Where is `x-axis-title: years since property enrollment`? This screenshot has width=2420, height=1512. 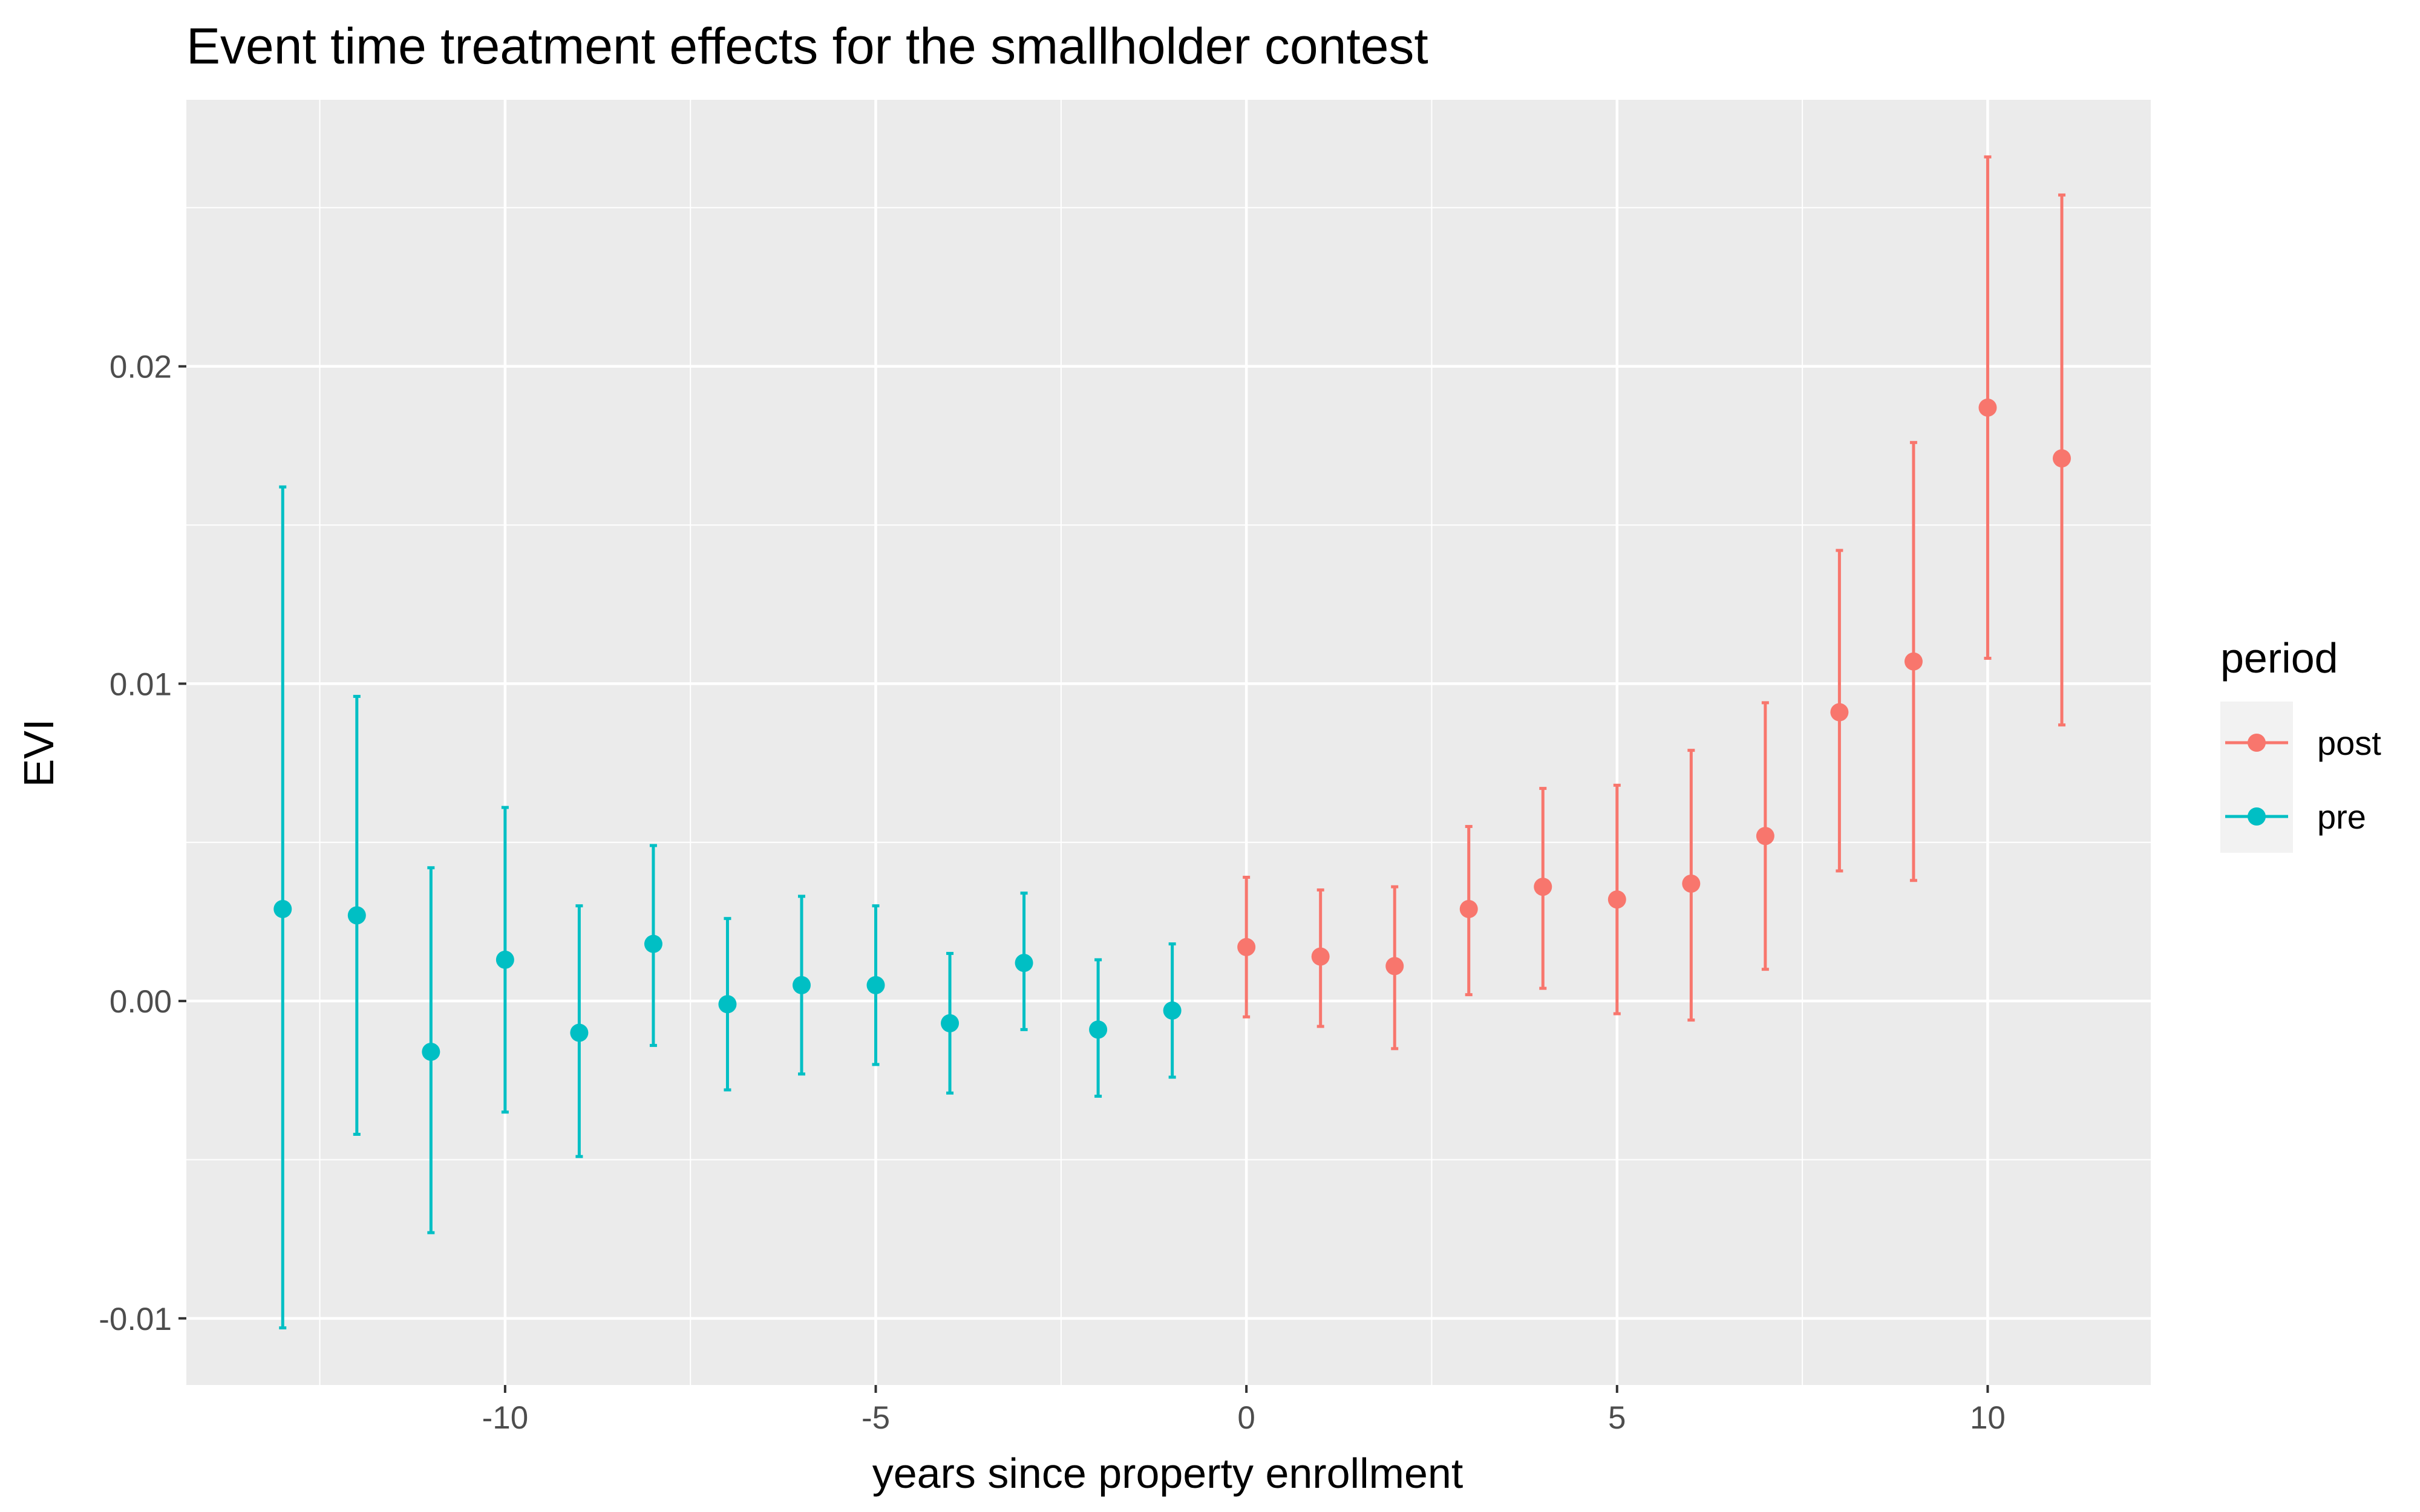 x-axis-title: years since property enrollment is located at coordinates (1167, 1473).